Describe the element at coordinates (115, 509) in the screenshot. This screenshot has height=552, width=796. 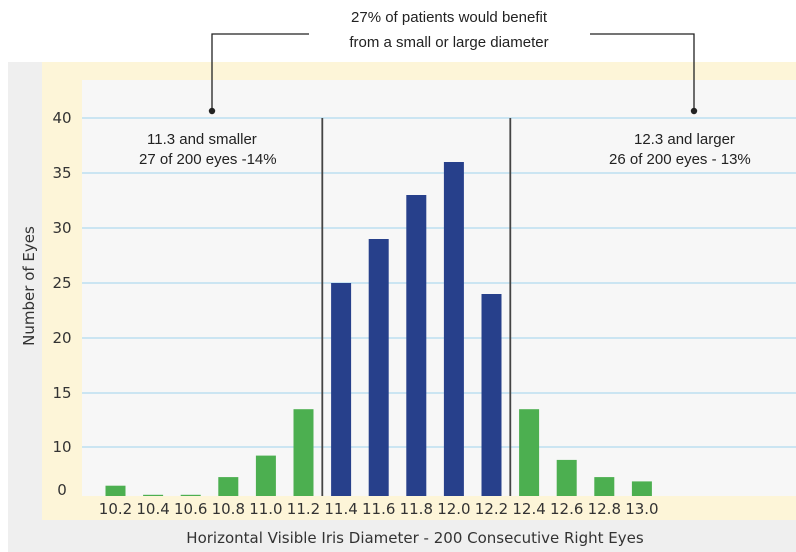
I see `x-tick-label: 10.2` at that location.